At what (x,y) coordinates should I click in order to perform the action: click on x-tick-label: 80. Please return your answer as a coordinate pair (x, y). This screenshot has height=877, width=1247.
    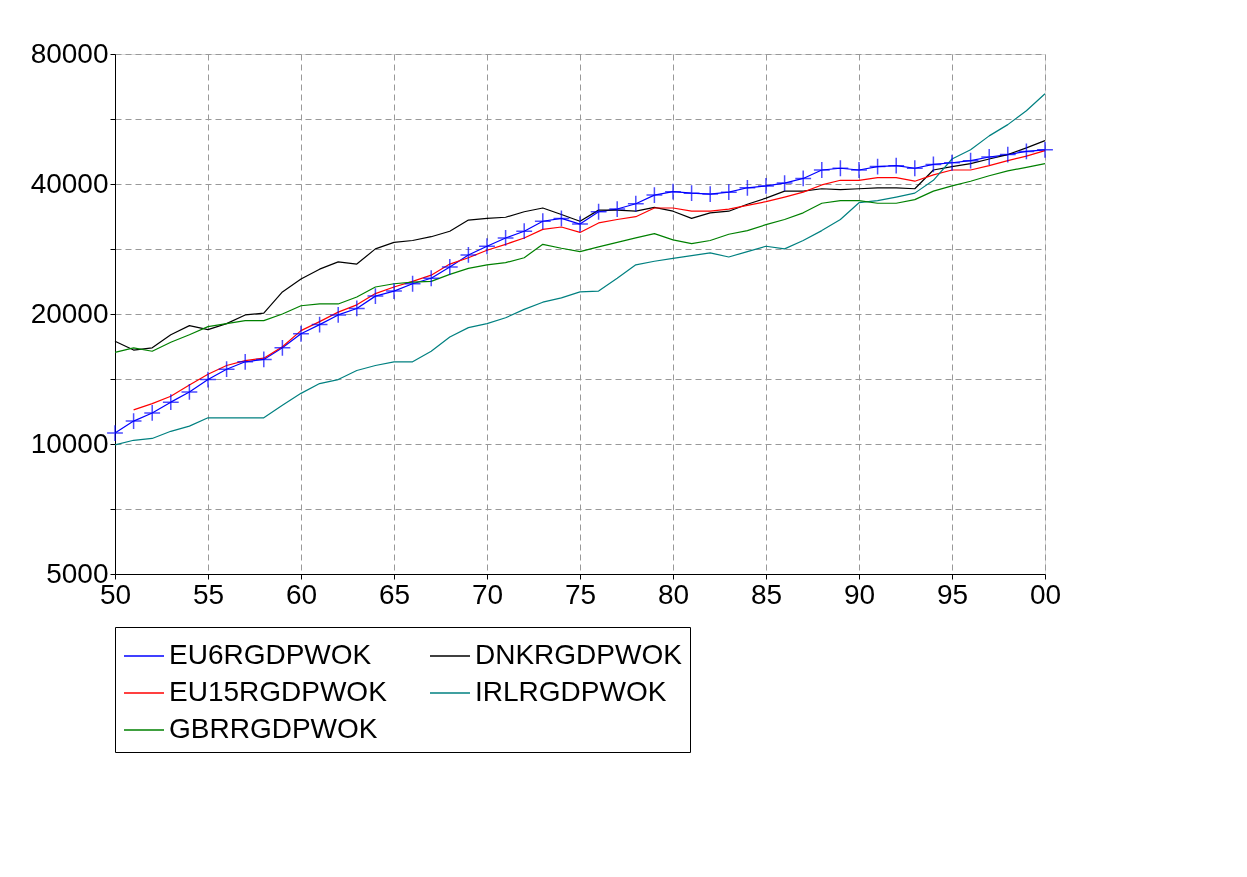
    Looking at the image, I should click on (673, 594).